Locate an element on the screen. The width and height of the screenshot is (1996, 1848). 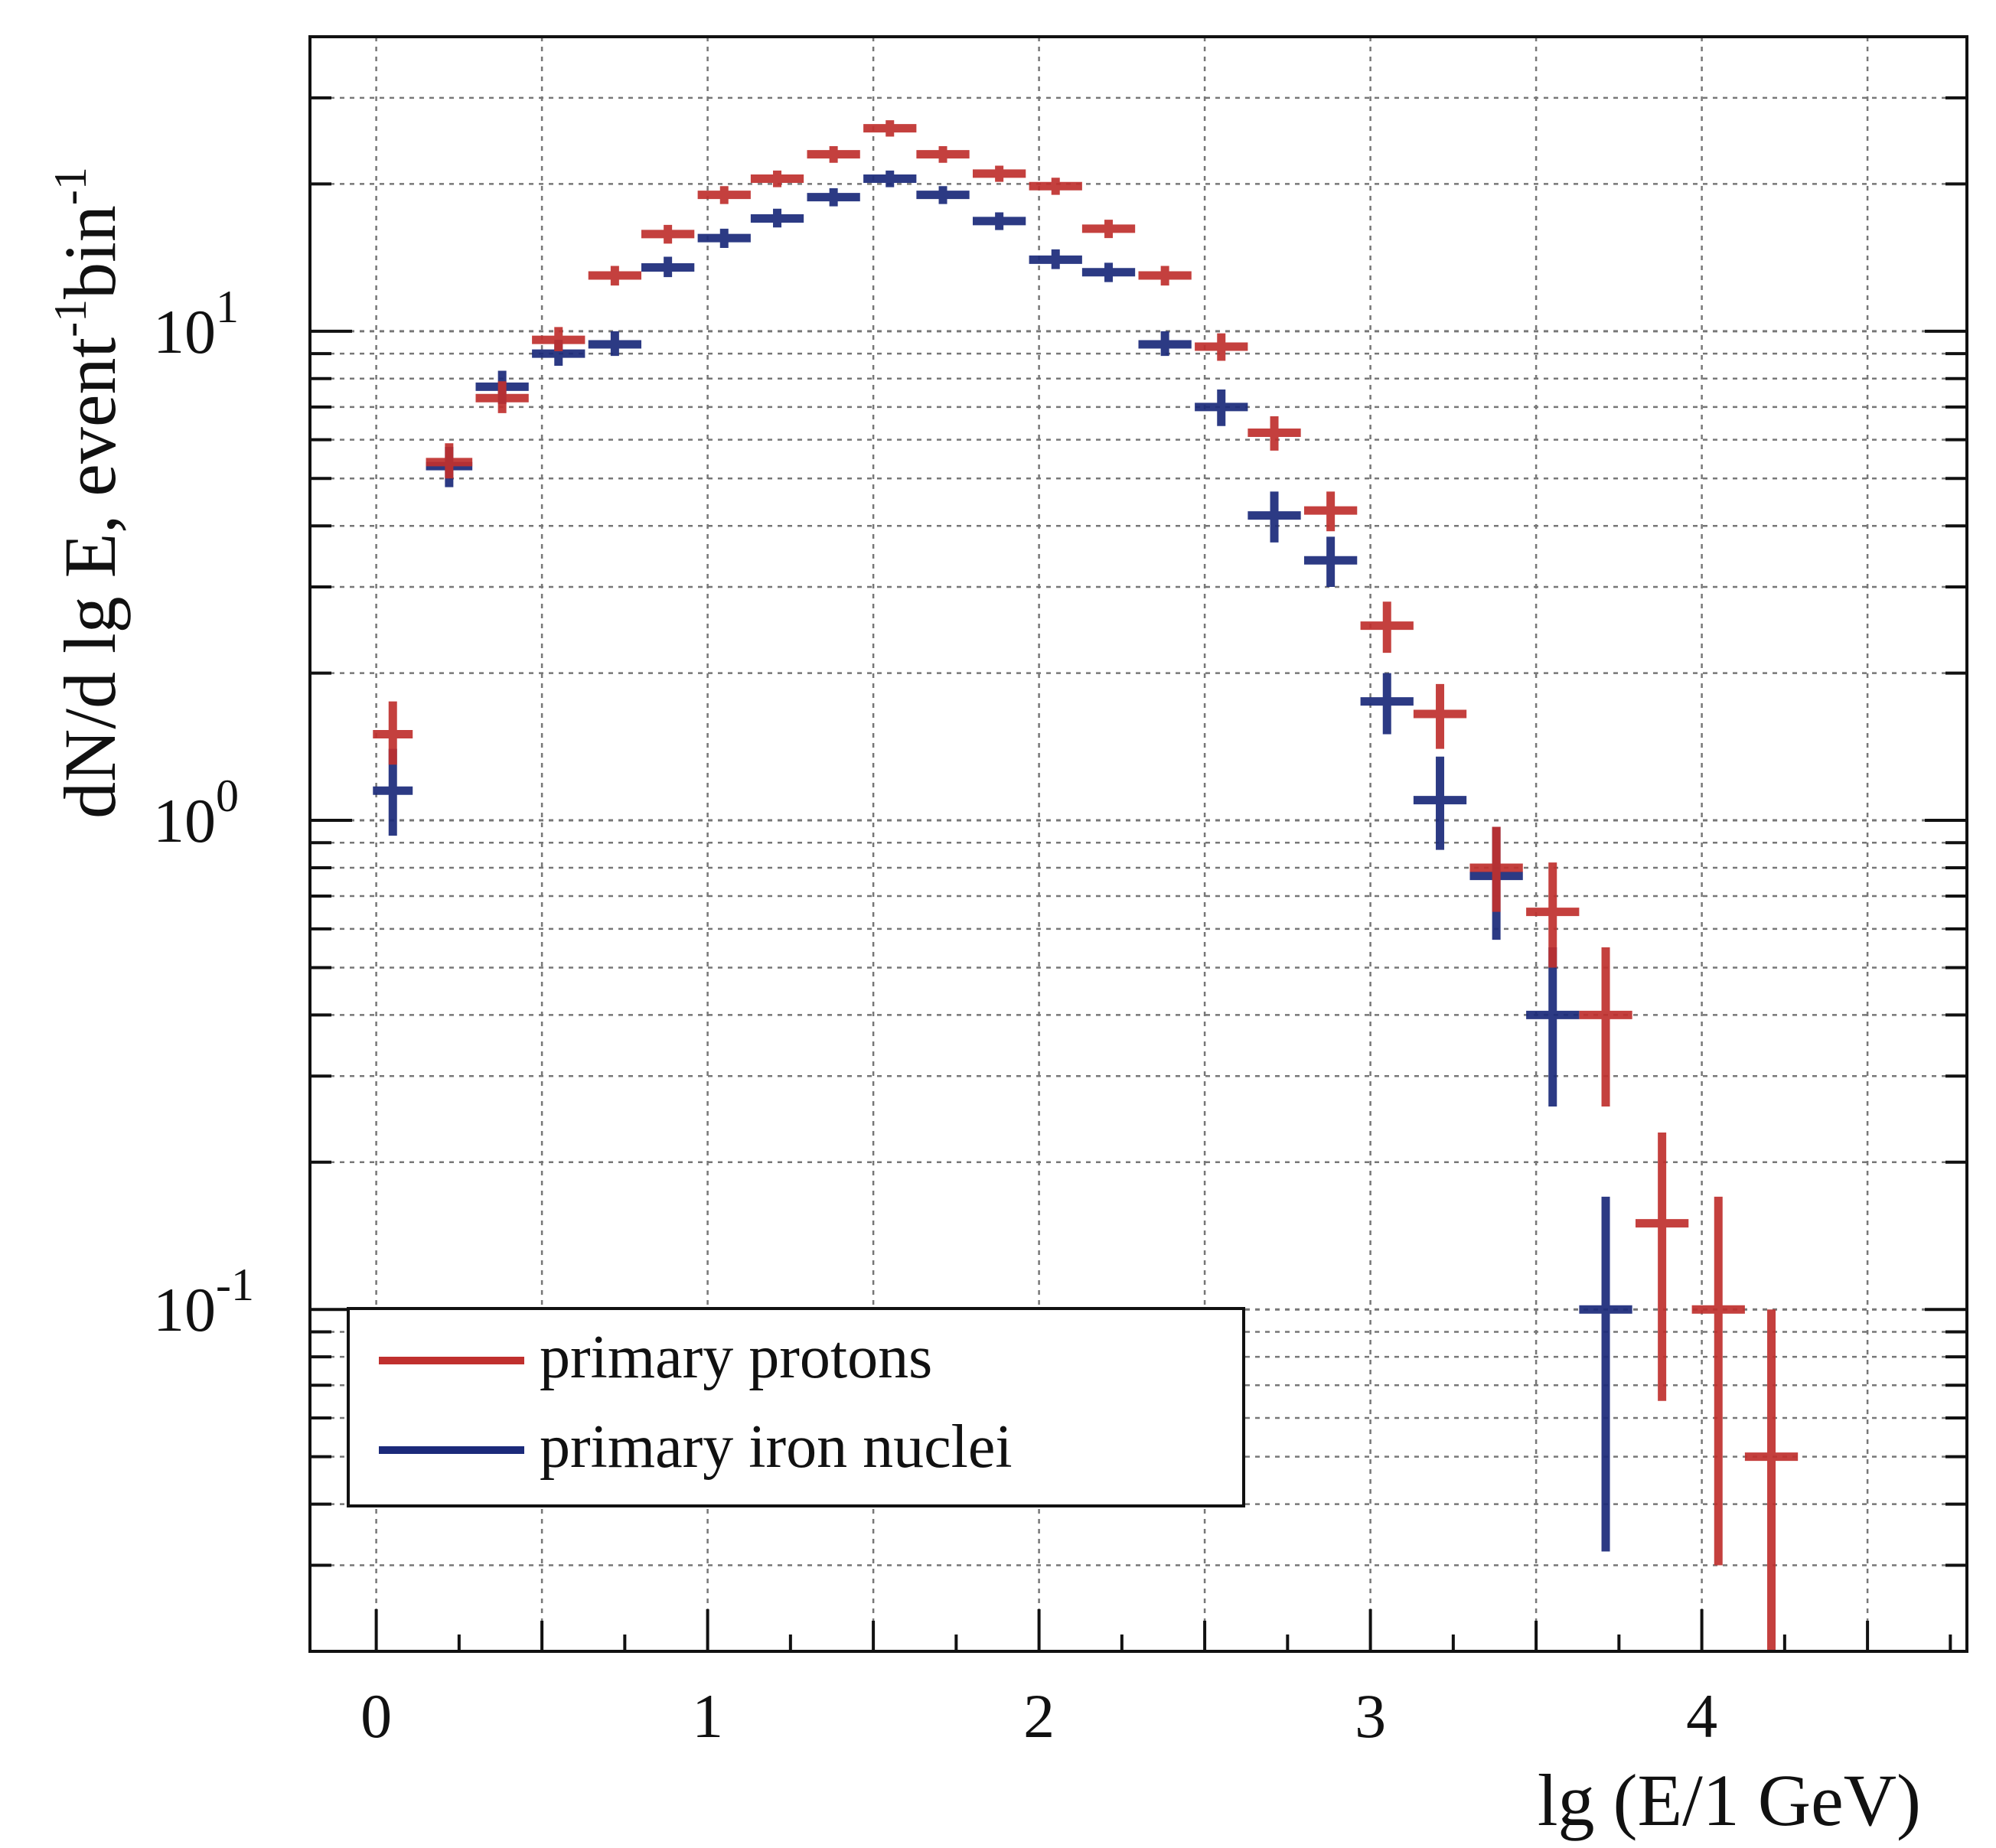
y-axis-title-sup1: -1 is located at coordinates (70, 318).